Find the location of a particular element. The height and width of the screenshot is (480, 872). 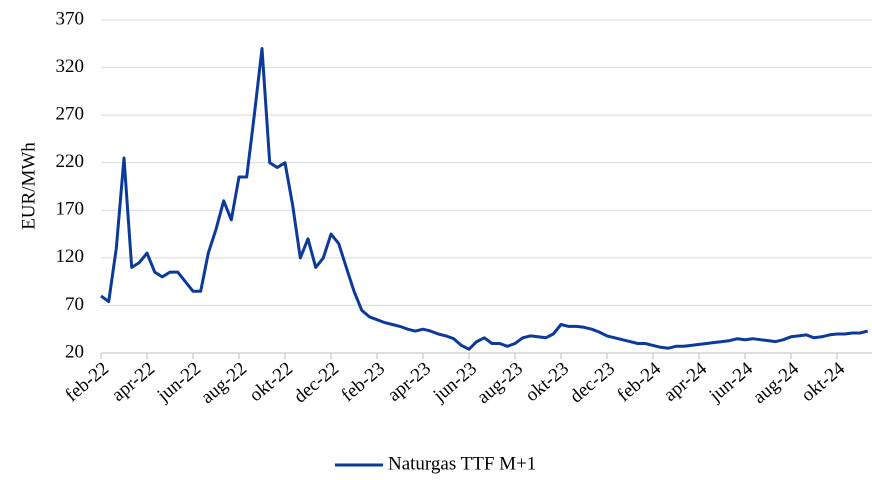

x-tick-label: jun-24 is located at coordinates (731, 382).